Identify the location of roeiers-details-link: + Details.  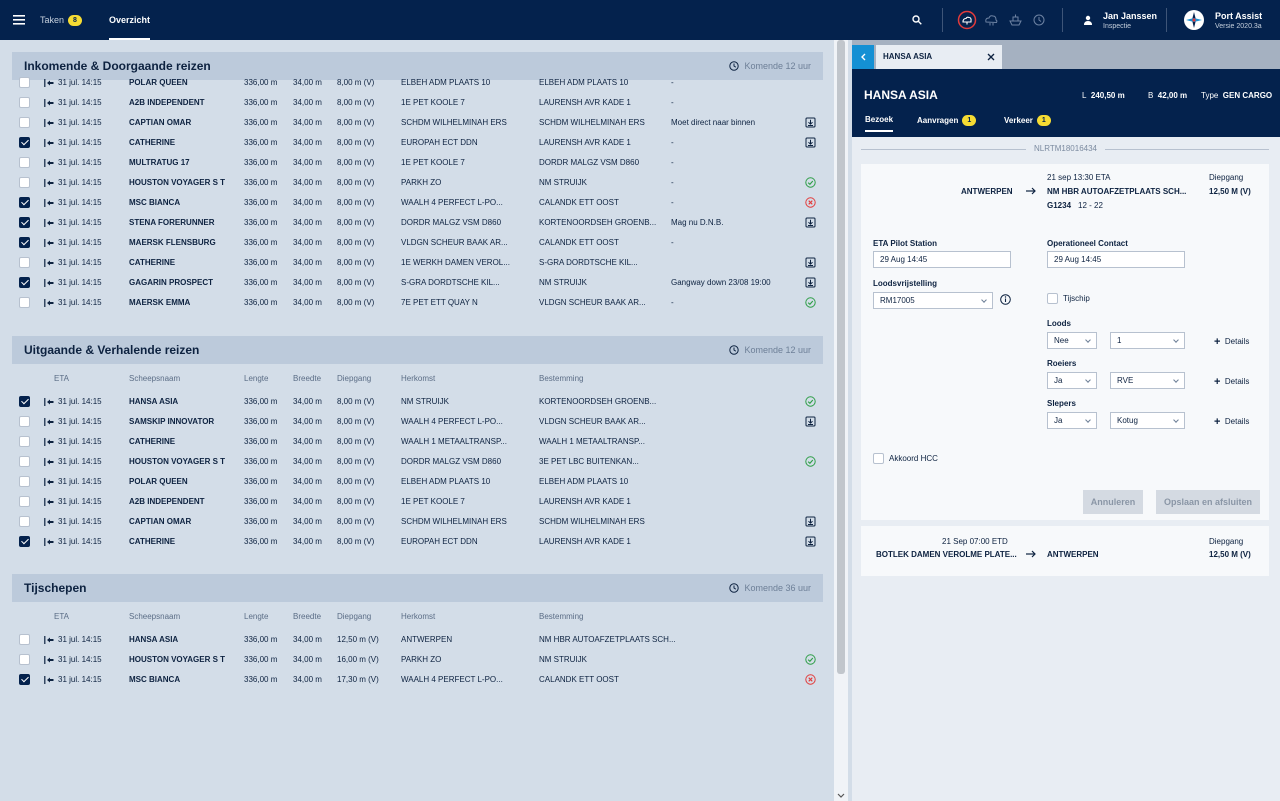
(1231, 382).